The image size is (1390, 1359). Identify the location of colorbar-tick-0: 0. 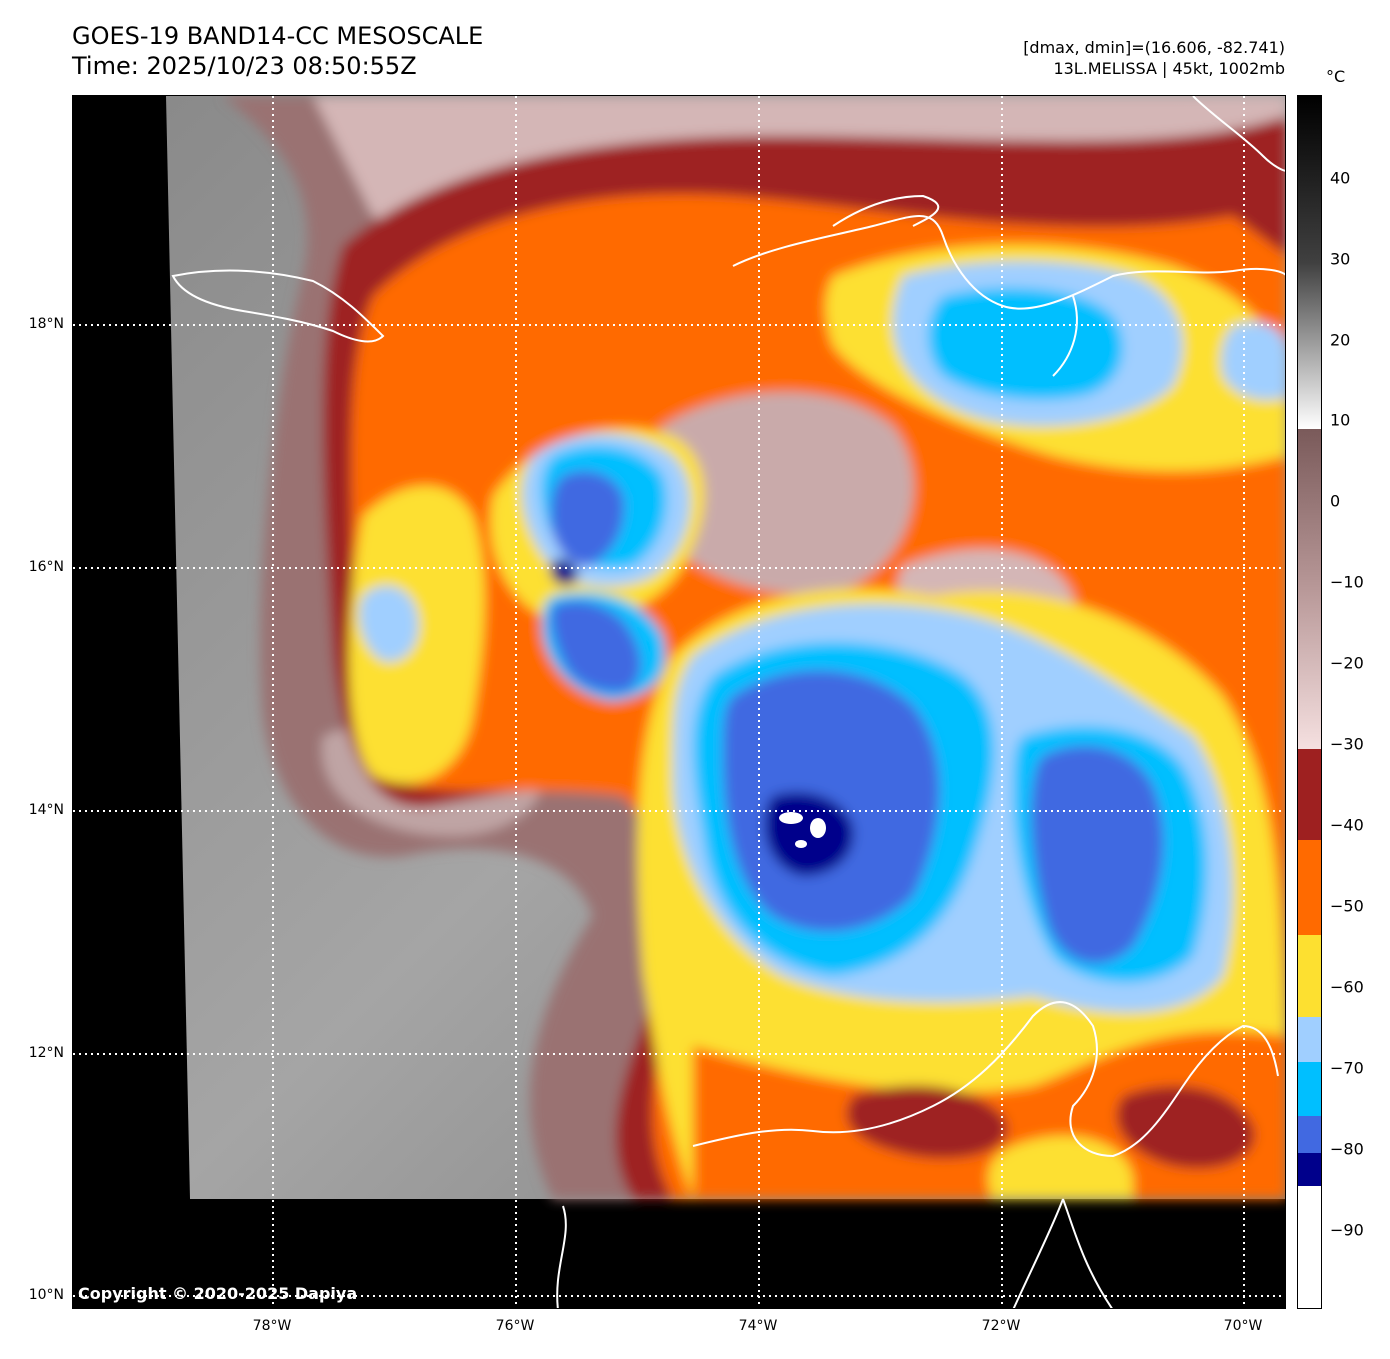
(1335, 501).